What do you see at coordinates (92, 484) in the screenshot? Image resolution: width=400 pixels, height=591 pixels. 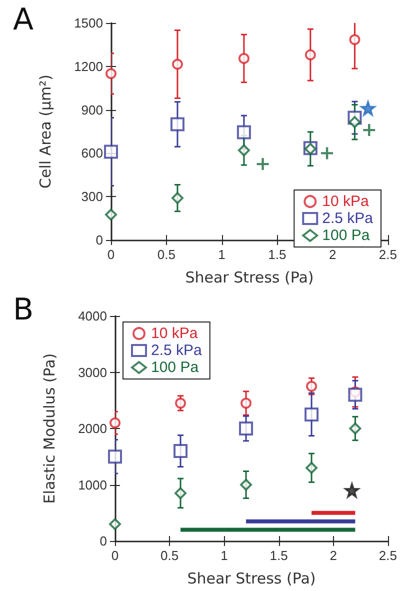 I see `y-tick-label: 1000` at bounding box center [92, 484].